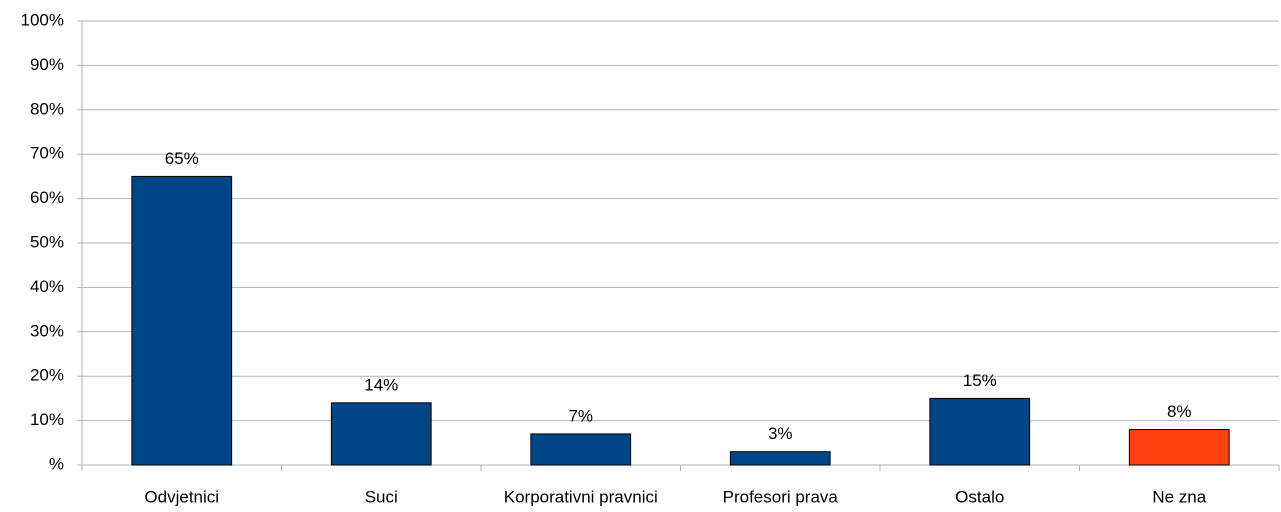 The height and width of the screenshot is (512, 1281). What do you see at coordinates (47, 64) in the screenshot?
I see `y-tick-label: 90%` at bounding box center [47, 64].